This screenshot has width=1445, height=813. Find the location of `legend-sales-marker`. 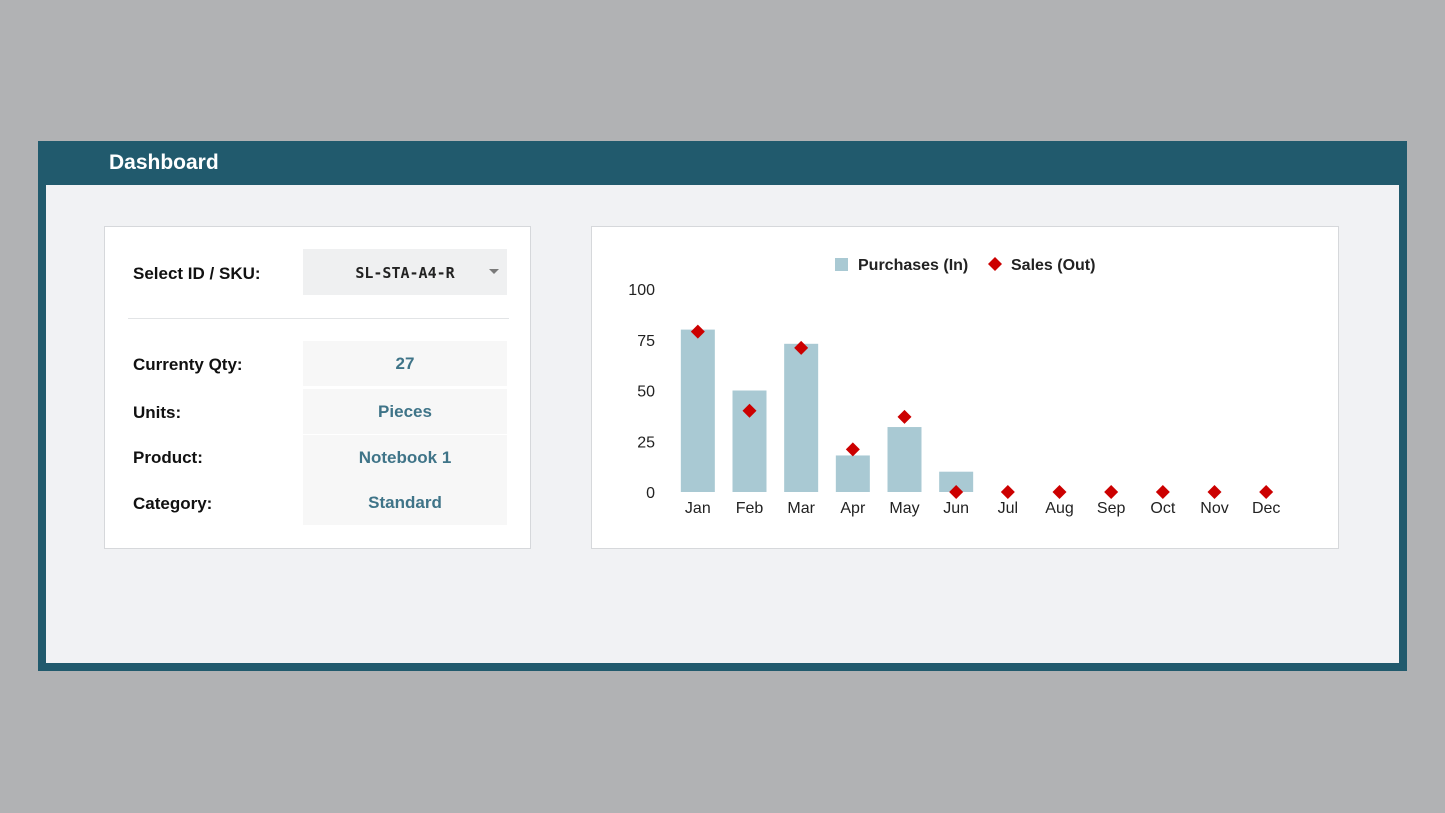

legend-sales-marker is located at coordinates (995, 264).